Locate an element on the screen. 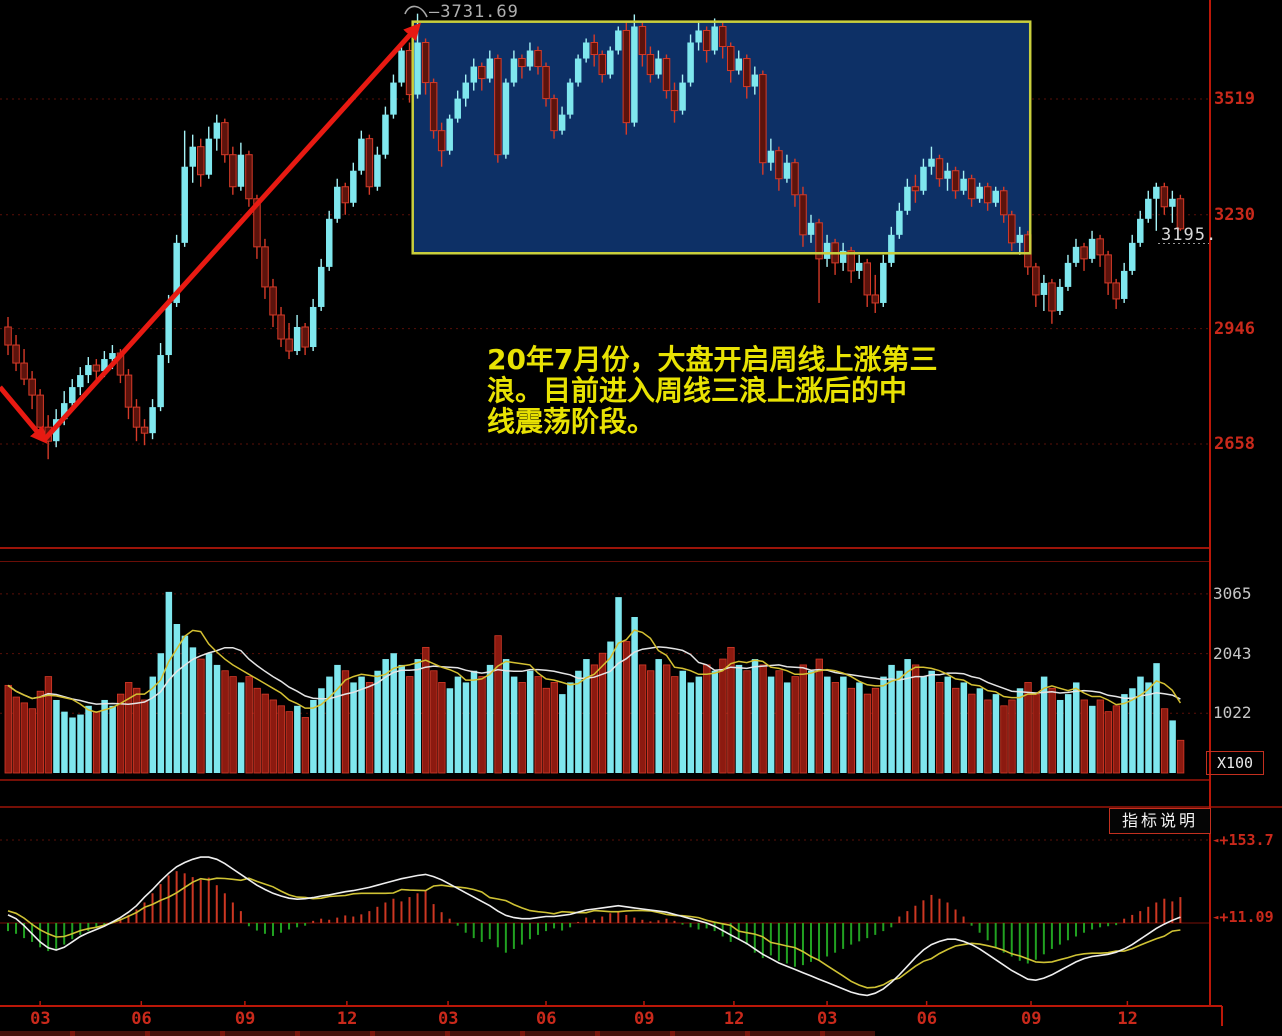 Image resolution: width=1282 pixels, height=1036 pixels. indicator-pane is located at coordinates (594, 926).